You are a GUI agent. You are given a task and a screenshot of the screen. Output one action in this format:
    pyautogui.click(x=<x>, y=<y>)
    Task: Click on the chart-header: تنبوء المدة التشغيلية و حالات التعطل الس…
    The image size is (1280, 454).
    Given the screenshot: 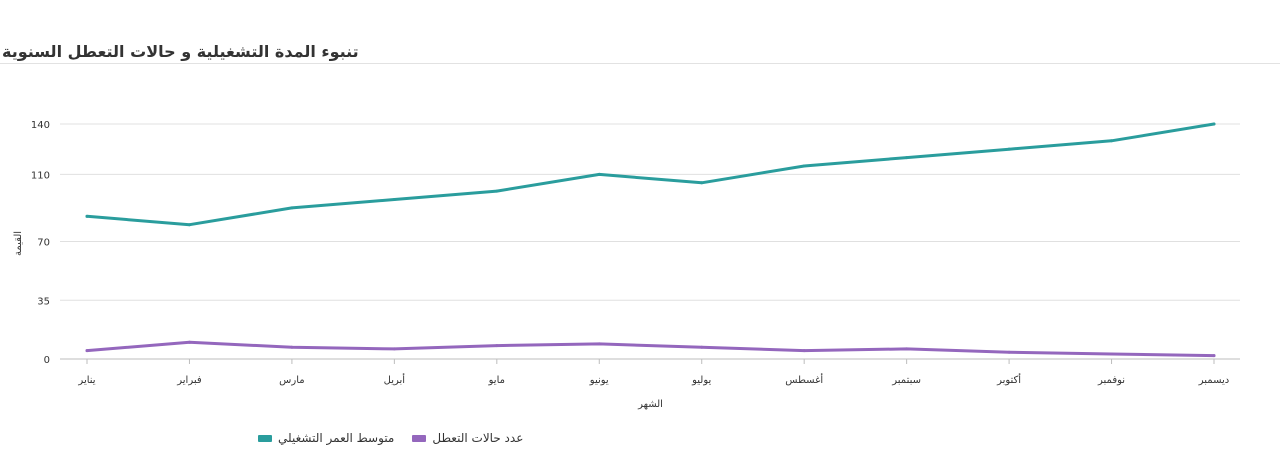 What is the action you would take?
    pyautogui.click(x=640, y=32)
    